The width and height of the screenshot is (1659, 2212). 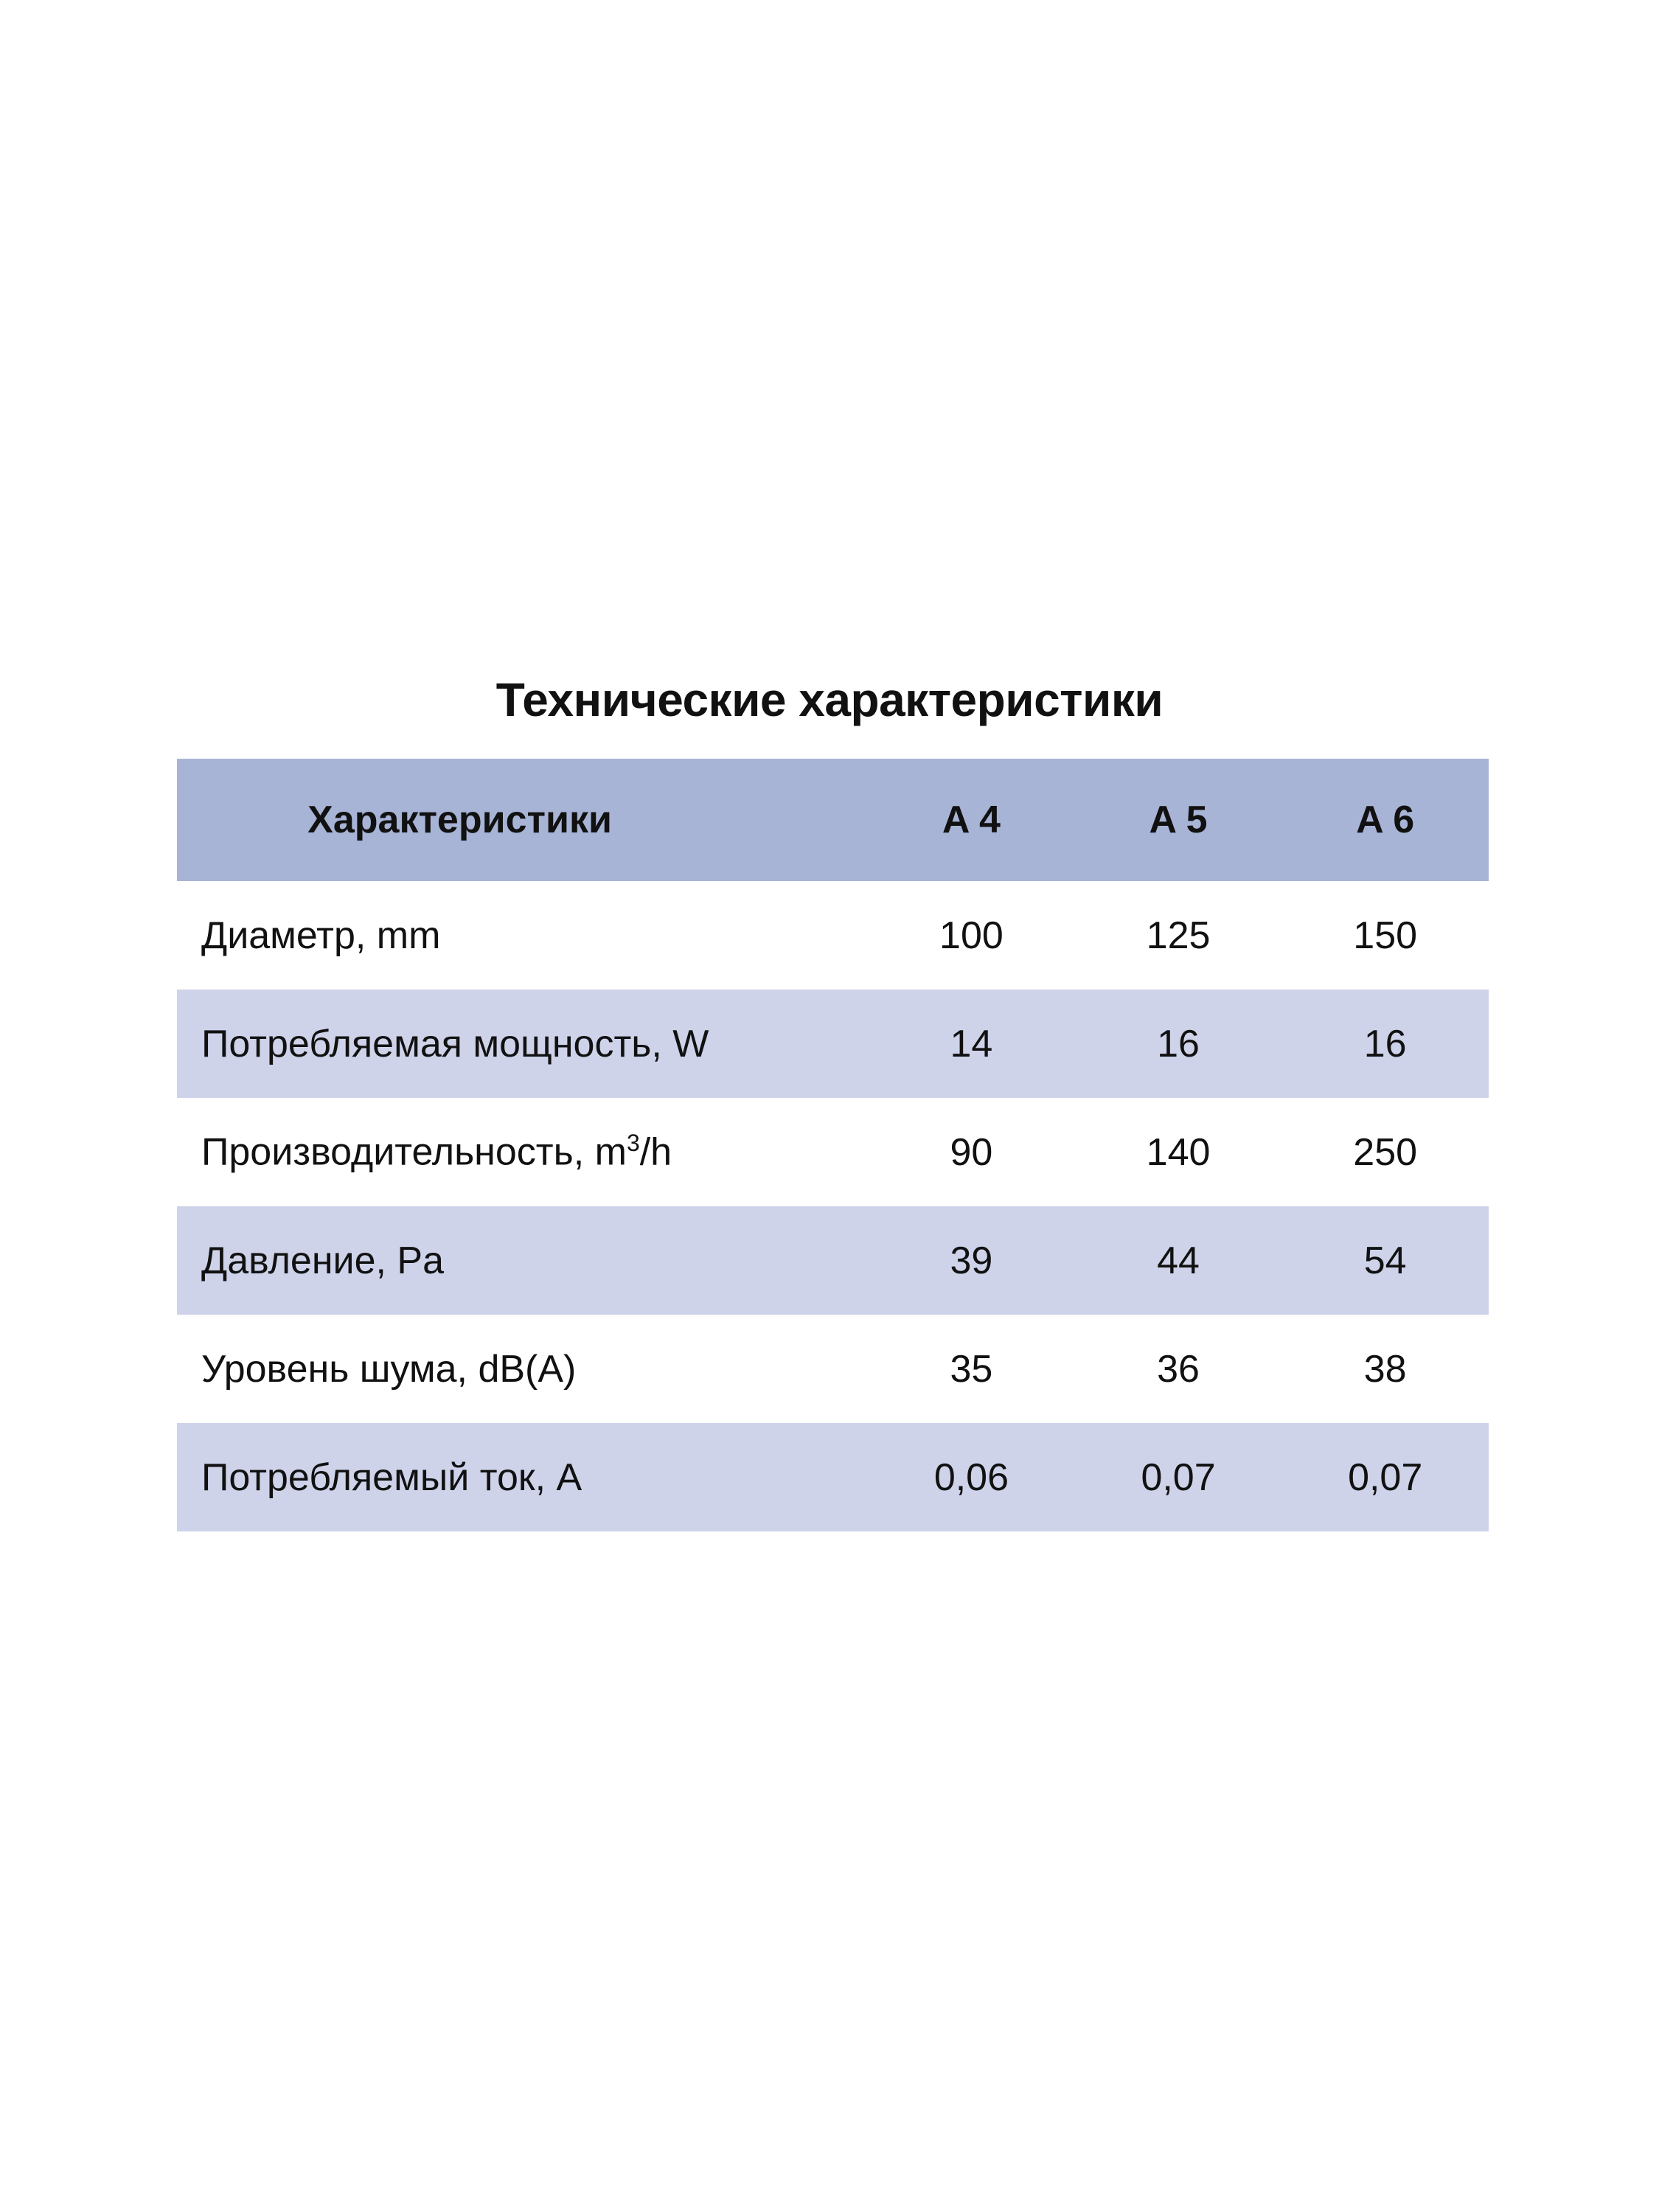 What do you see at coordinates (414, 1152) in the screenshot?
I see `row-label-text: Производительность, m` at bounding box center [414, 1152].